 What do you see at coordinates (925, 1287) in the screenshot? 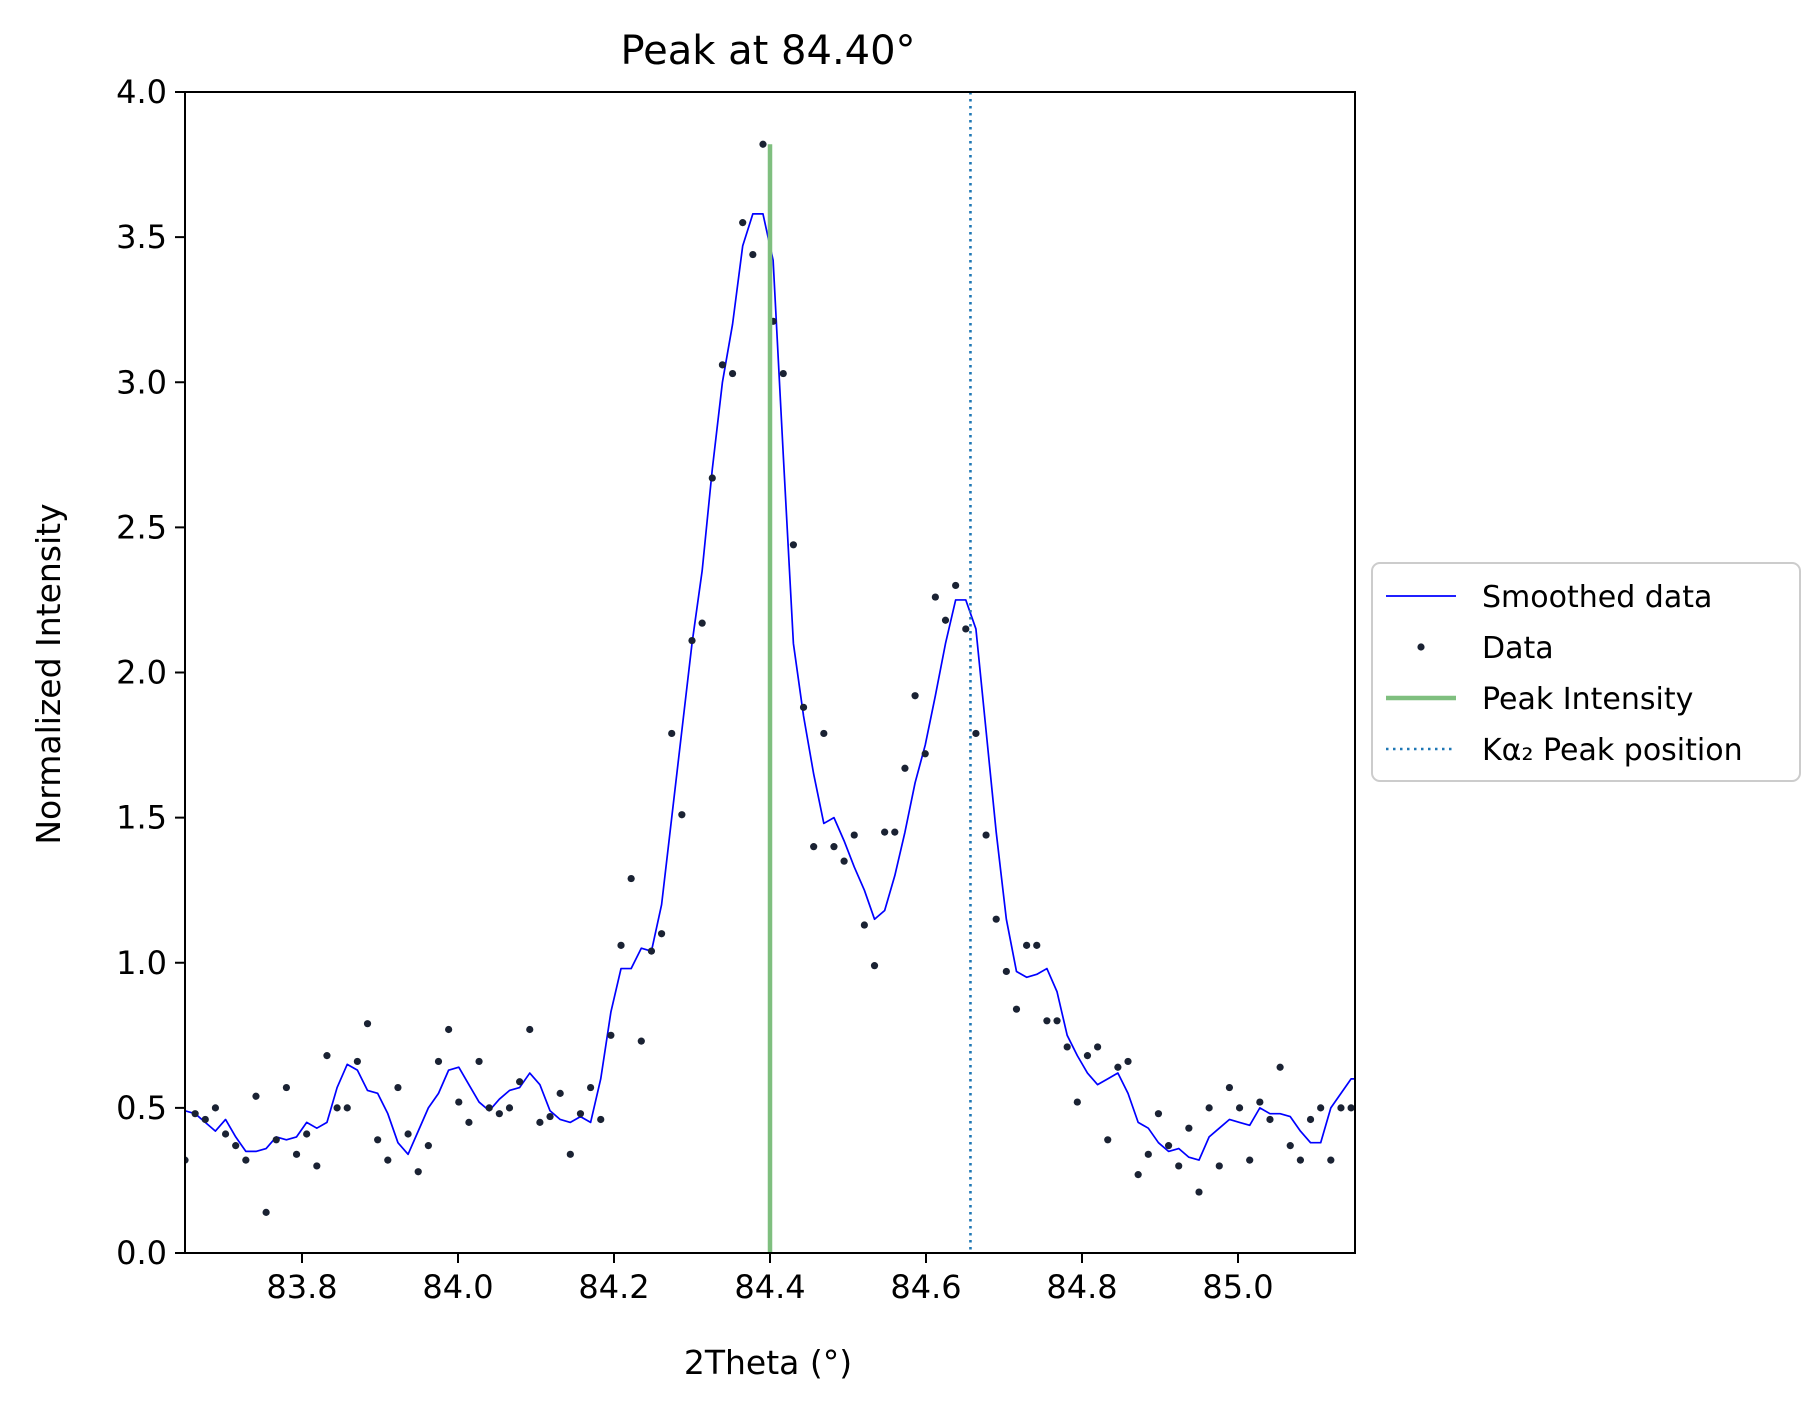
I see `x-tick-label: 84.6` at bounding box center [925, 1287].